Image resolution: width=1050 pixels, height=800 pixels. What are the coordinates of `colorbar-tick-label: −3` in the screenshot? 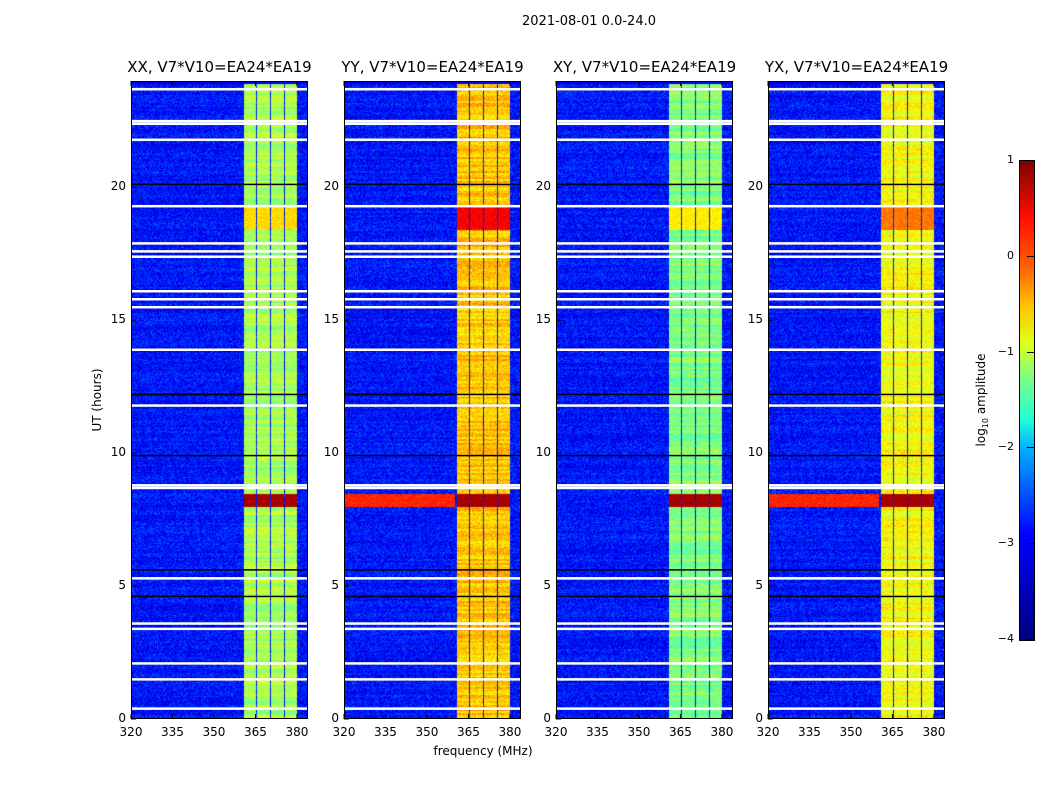 It's located at (1005, 543).